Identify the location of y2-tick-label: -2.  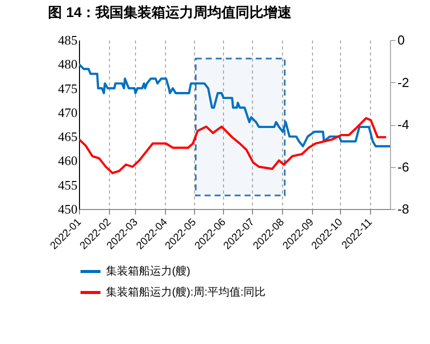
(404, 82).